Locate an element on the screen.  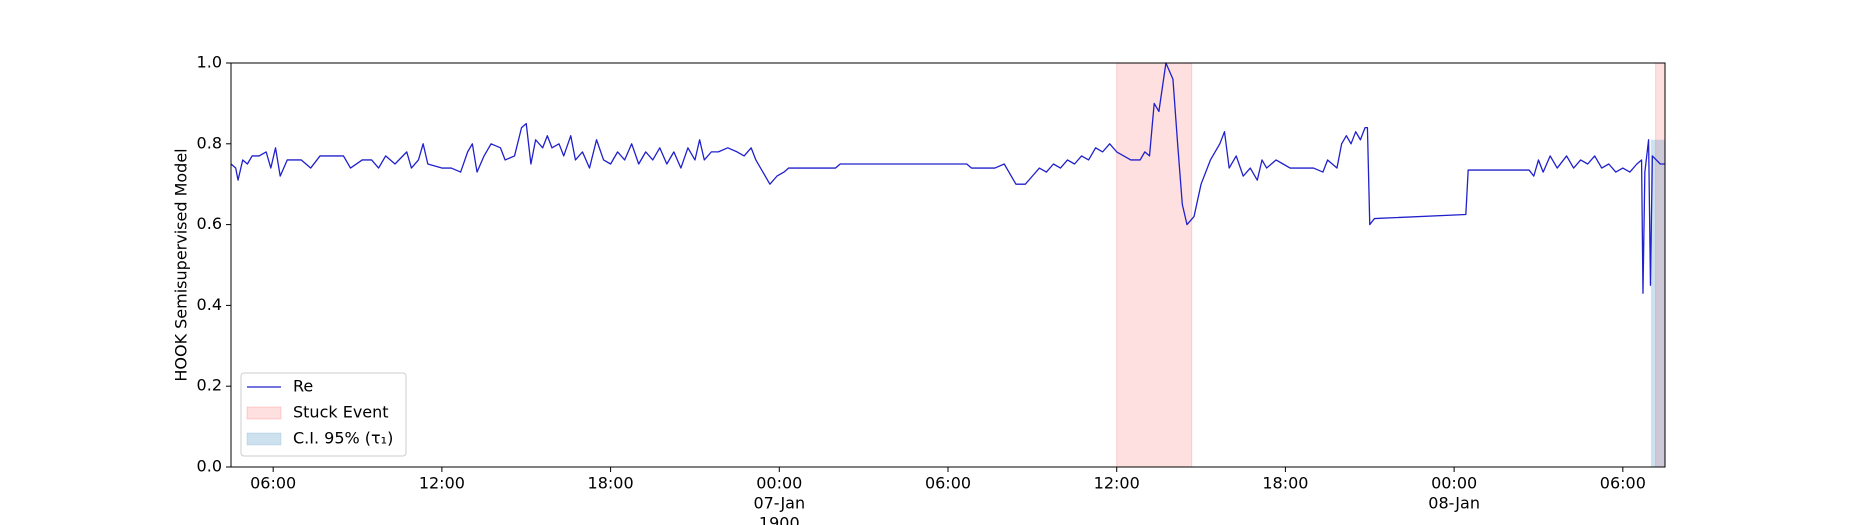
y-tick-label: 0.2 is located at coordinates (209, 385).